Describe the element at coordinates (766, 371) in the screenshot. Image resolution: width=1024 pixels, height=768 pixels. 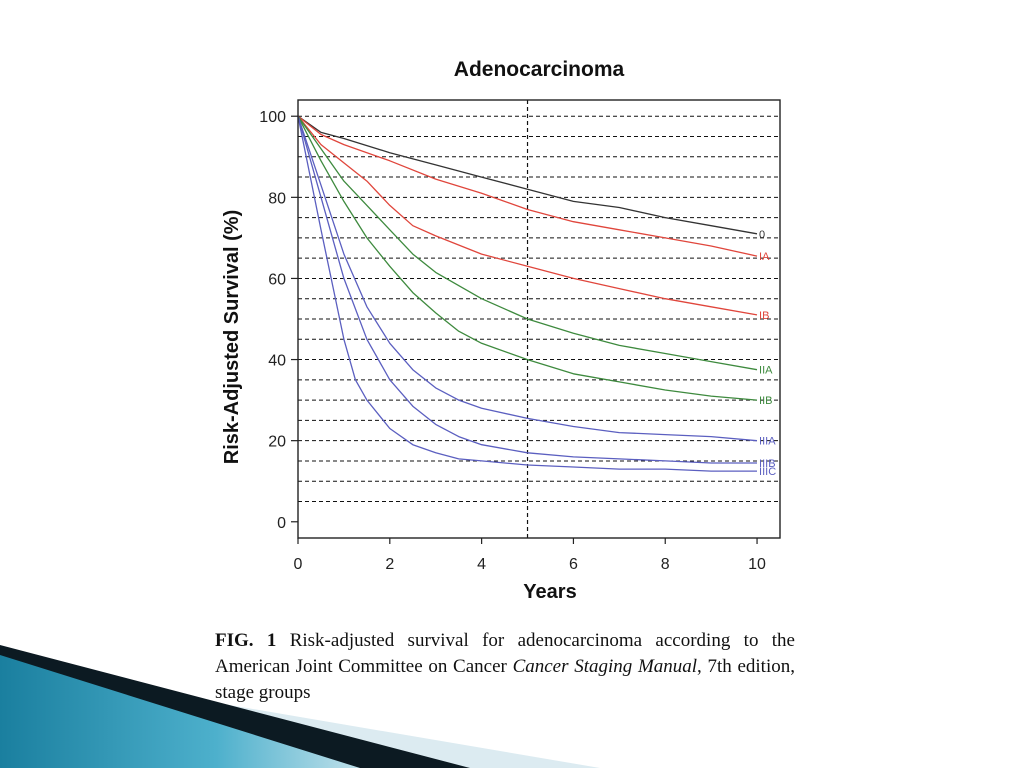
I see `series-label: IIA` at that location.